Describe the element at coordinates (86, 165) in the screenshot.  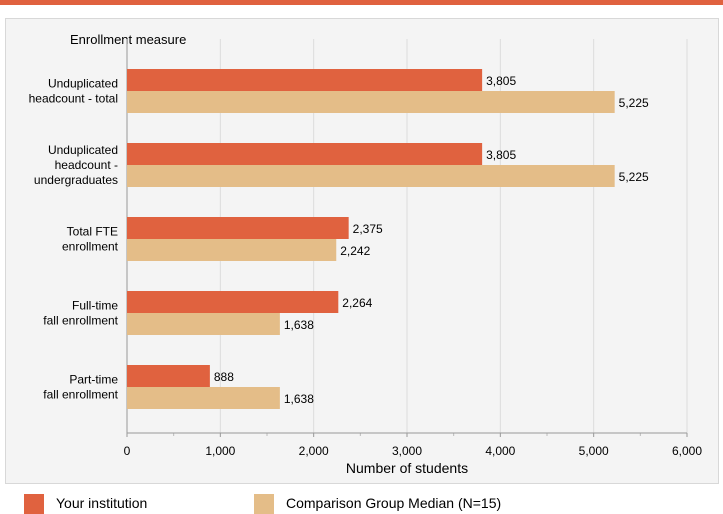
I see `category-label: headcount -` at that location.